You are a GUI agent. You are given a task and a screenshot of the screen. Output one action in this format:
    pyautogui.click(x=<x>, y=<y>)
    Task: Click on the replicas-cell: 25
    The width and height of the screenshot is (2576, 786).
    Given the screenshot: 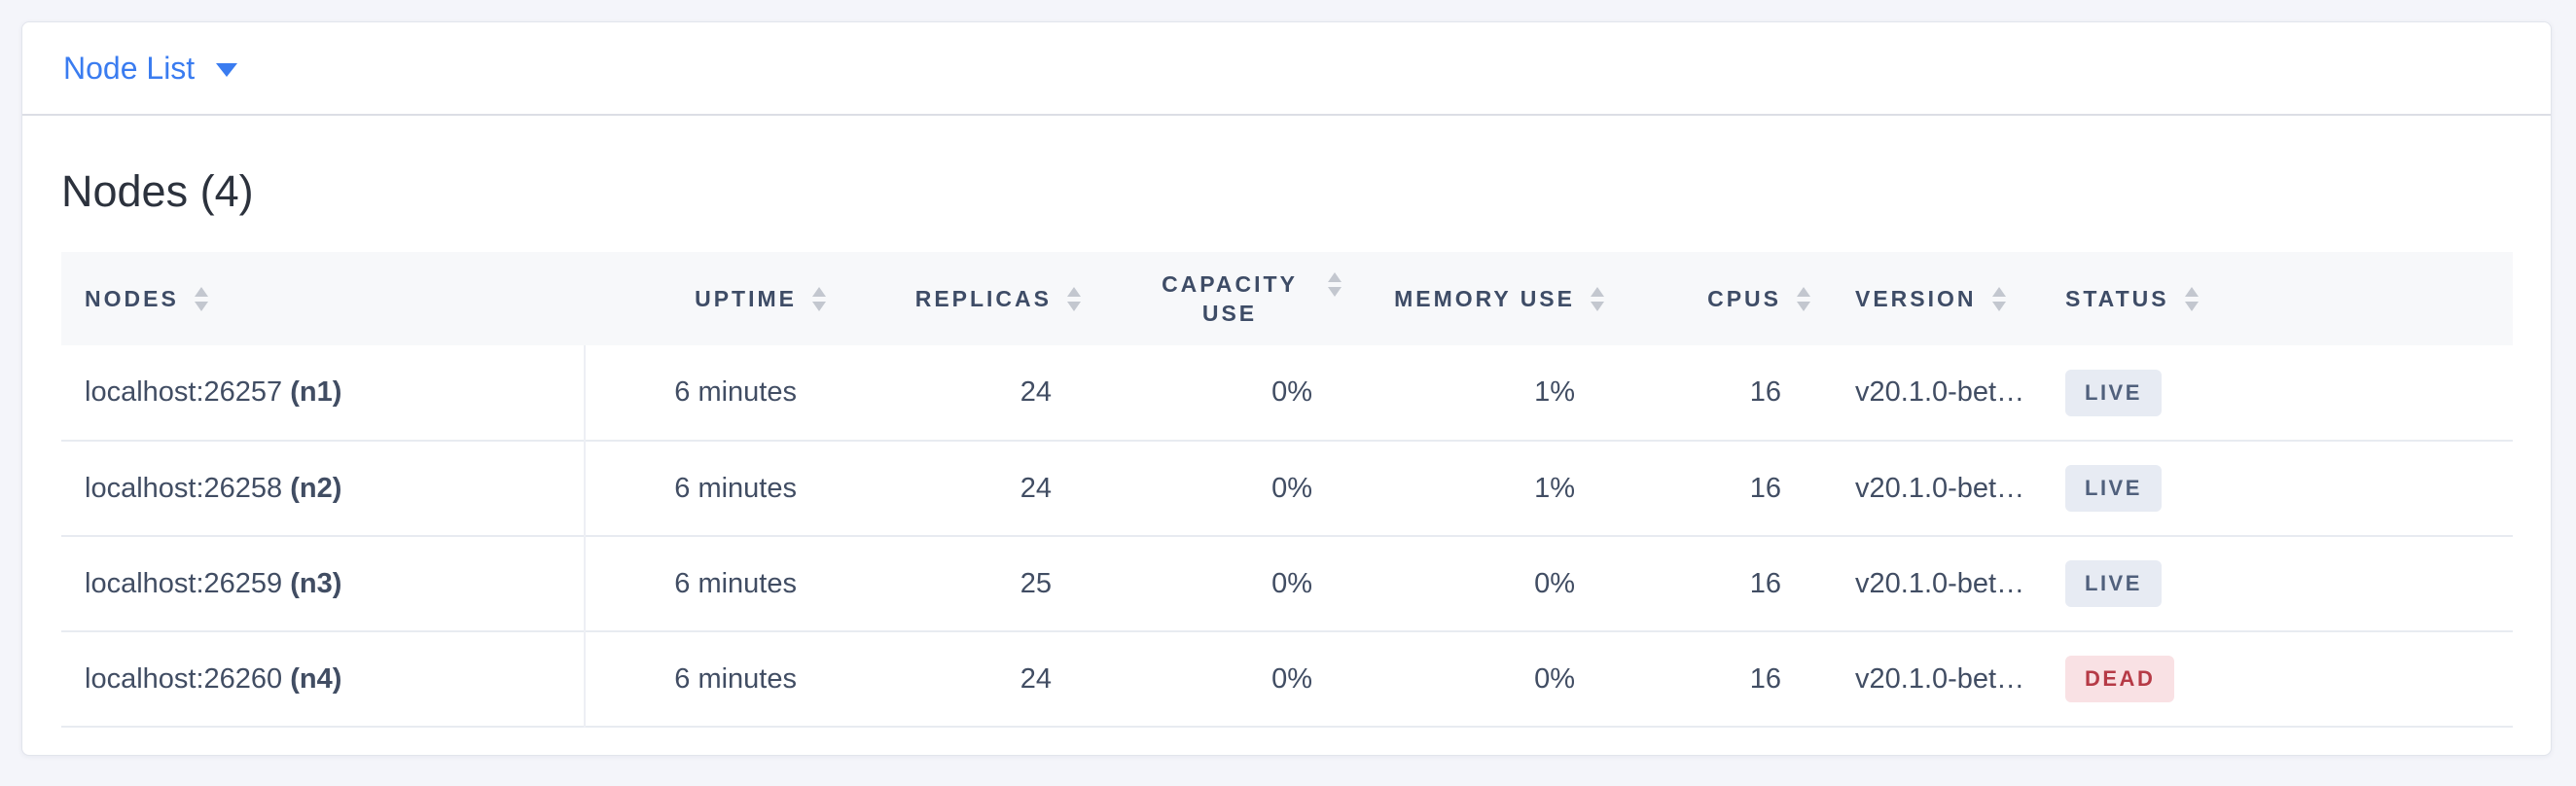 What is the action you would take?
    pyautogui.click(x=1036, y=583)
    